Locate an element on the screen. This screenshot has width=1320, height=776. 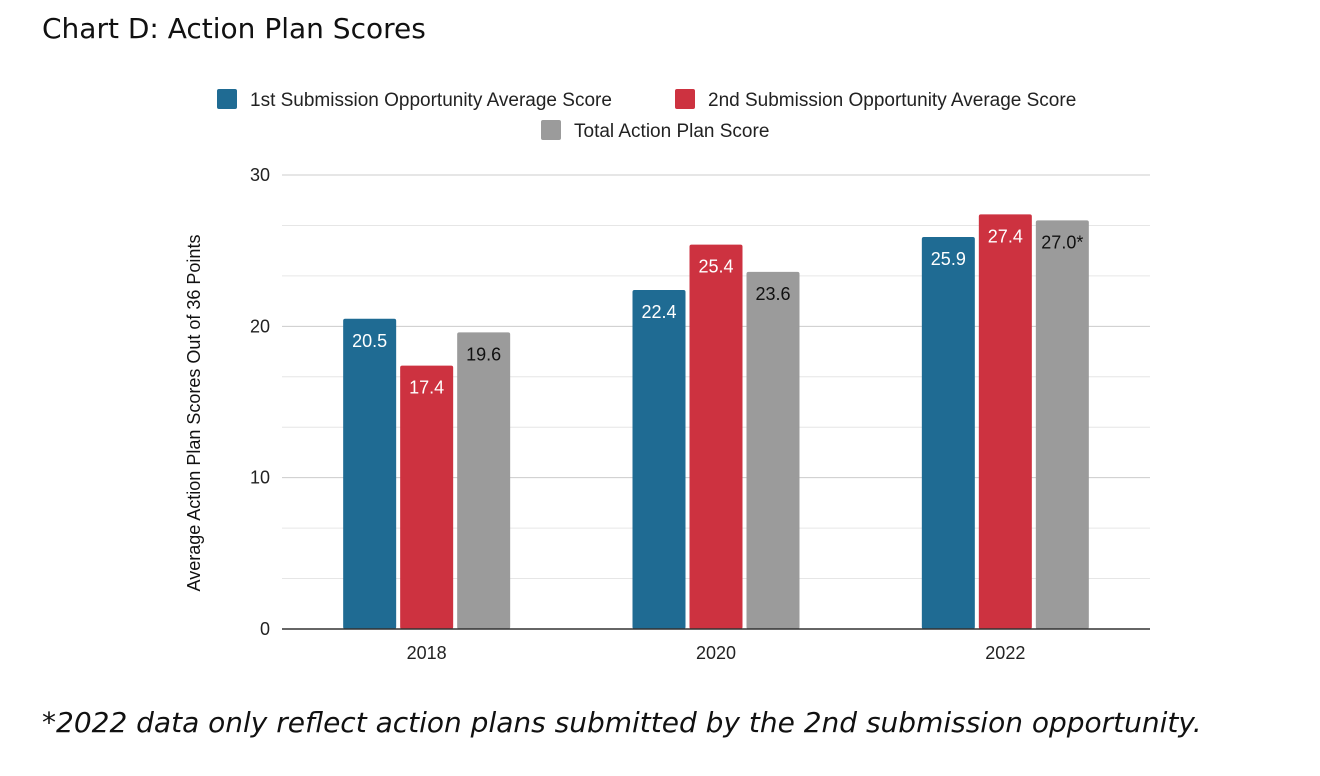
bar-value-label: 25.4 is located at coordinates (715, 267).